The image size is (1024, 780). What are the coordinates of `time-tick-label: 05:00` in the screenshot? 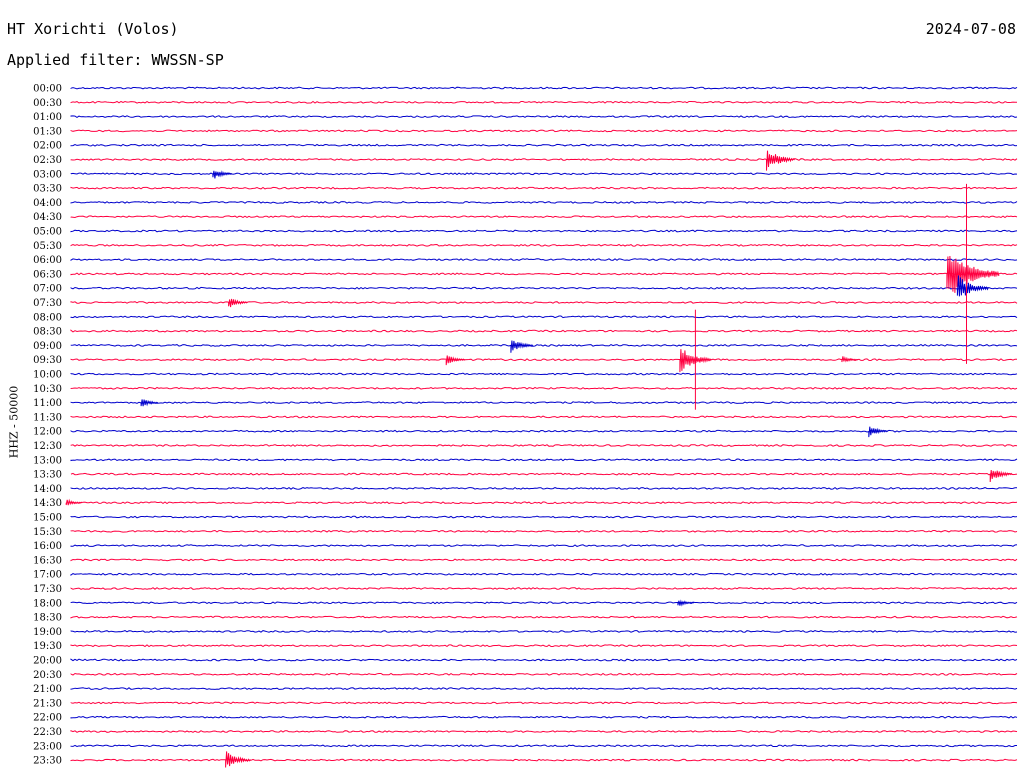 It's located at (47, 232).